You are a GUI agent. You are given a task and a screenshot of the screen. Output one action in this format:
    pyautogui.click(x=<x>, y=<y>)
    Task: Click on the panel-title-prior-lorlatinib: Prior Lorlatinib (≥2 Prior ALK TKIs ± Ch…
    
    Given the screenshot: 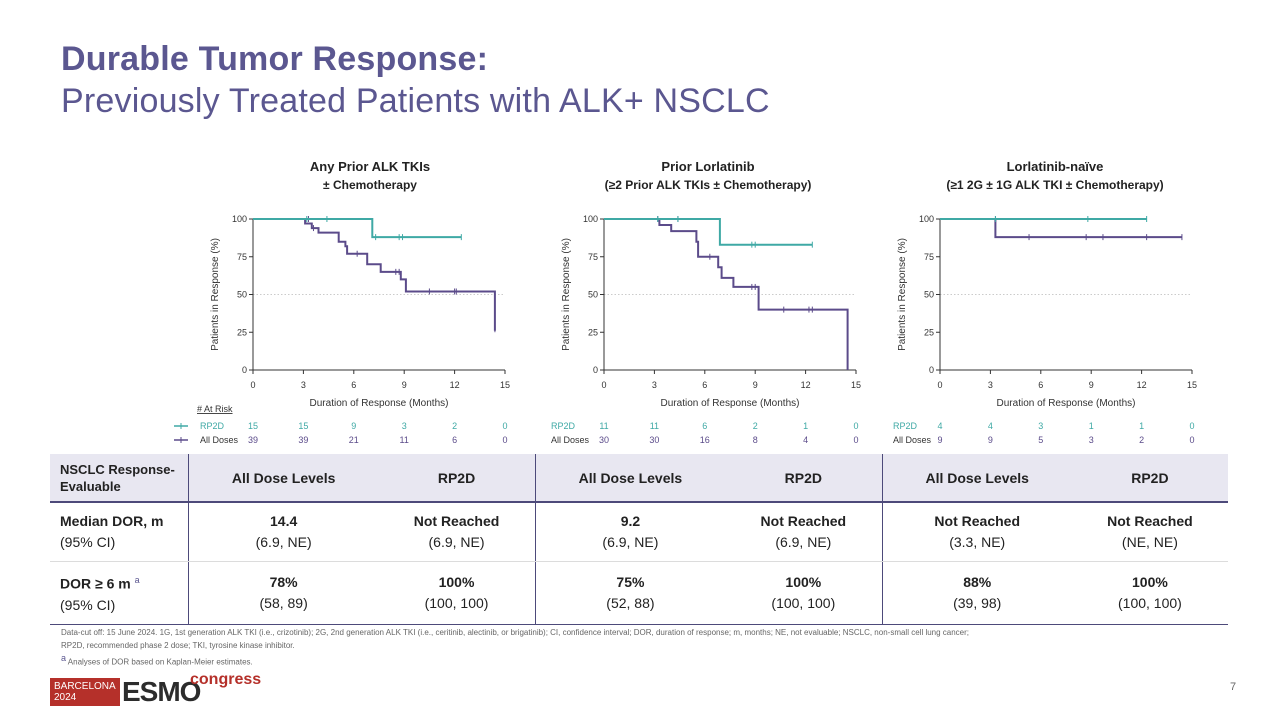 What is the action you would take?
    pyautogui.click(x=708, y=175)
    